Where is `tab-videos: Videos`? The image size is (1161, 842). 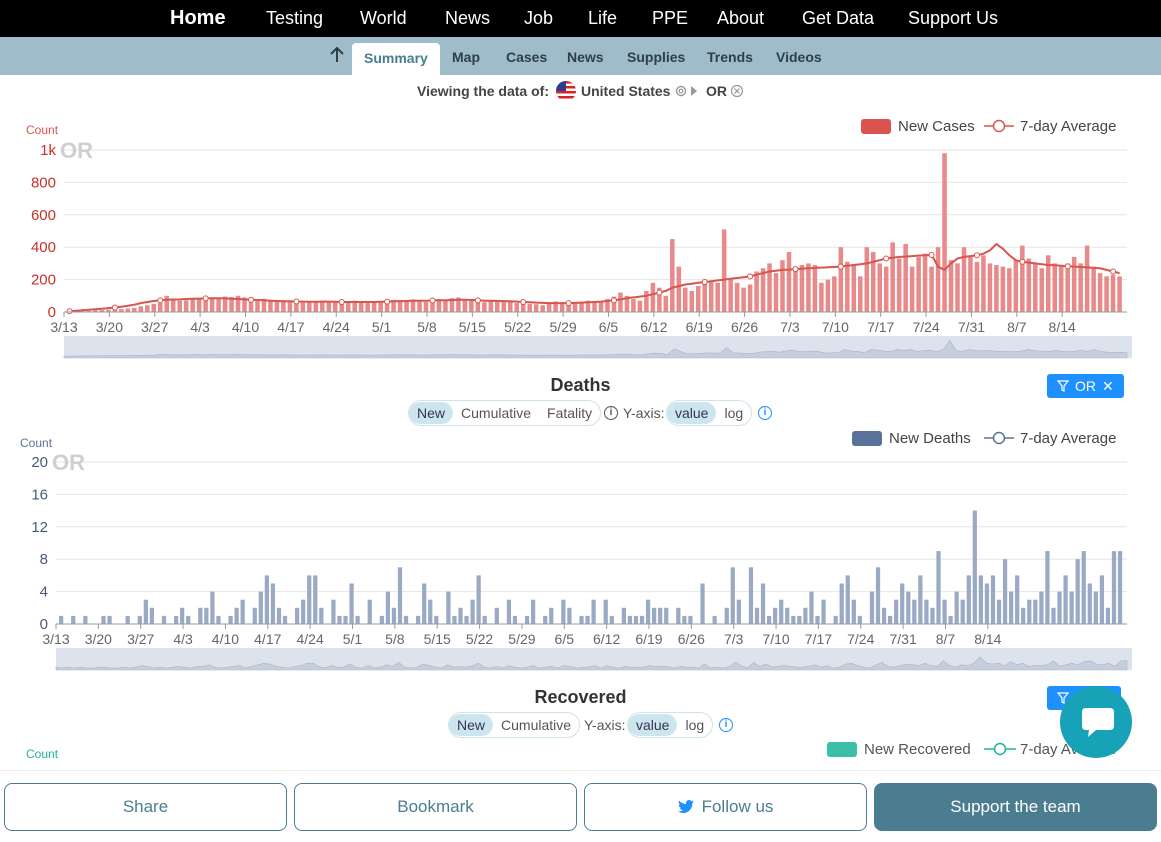 tab-videos: Videos is located at coordinates (799, 57).